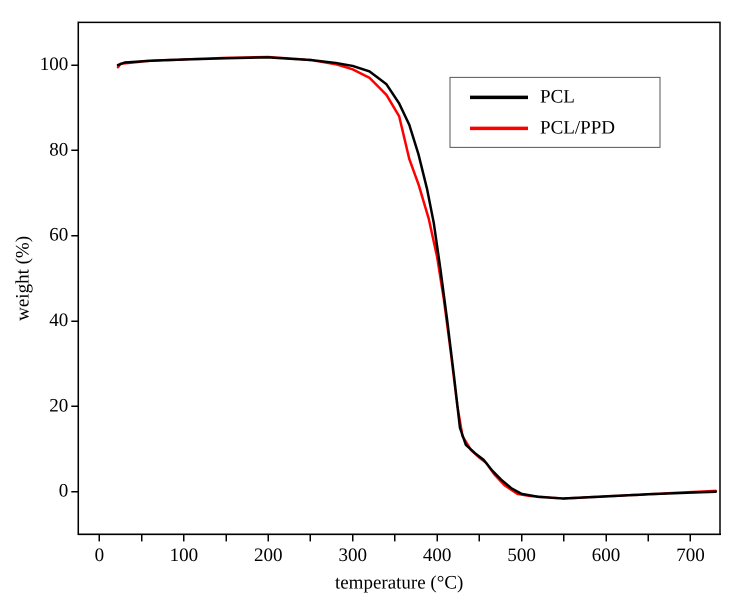 This screenshot has height=605, width=730. Describe the element at coordinates (99, 555) in the screenshot. I see `x-tick-label: 0` at that location.